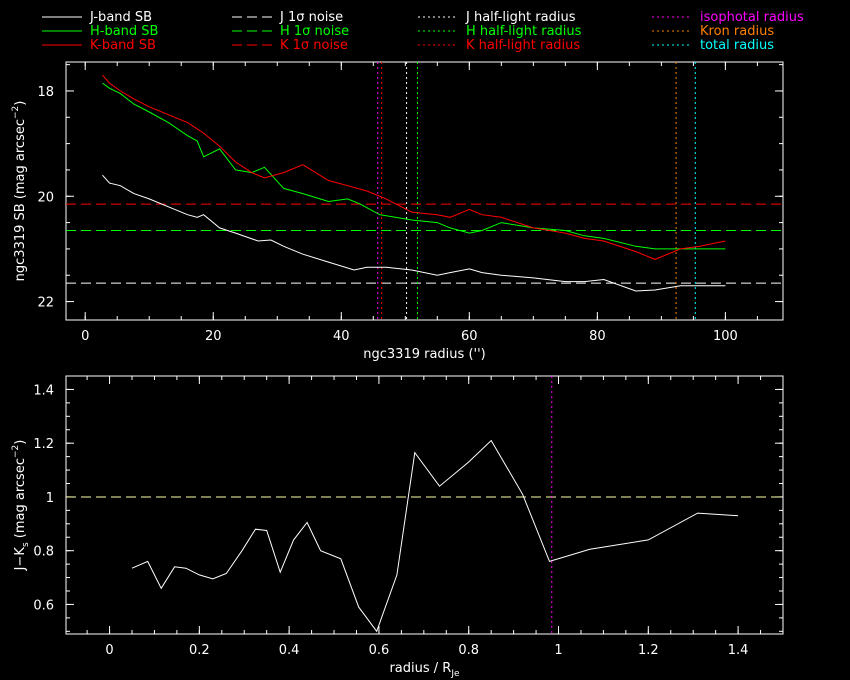 This screenshot has width=850, height=680. Describe the element at coordinates (213, 336) in the screenshot. I see `x-tick-label: 20` at that location.